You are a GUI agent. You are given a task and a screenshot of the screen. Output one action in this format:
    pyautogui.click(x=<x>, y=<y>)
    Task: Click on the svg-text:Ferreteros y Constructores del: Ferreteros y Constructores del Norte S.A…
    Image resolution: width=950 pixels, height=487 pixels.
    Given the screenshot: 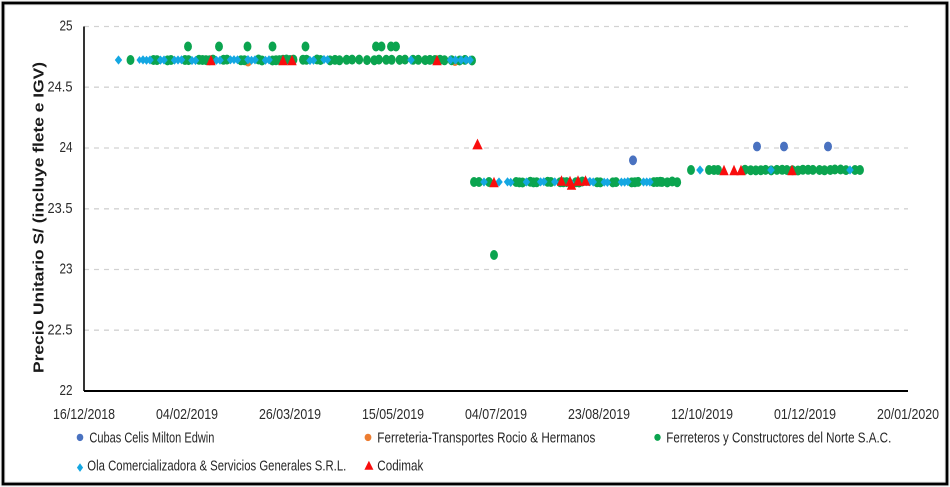 What is the action you would take?
    pyautogui.click(x=778, y=439)
    